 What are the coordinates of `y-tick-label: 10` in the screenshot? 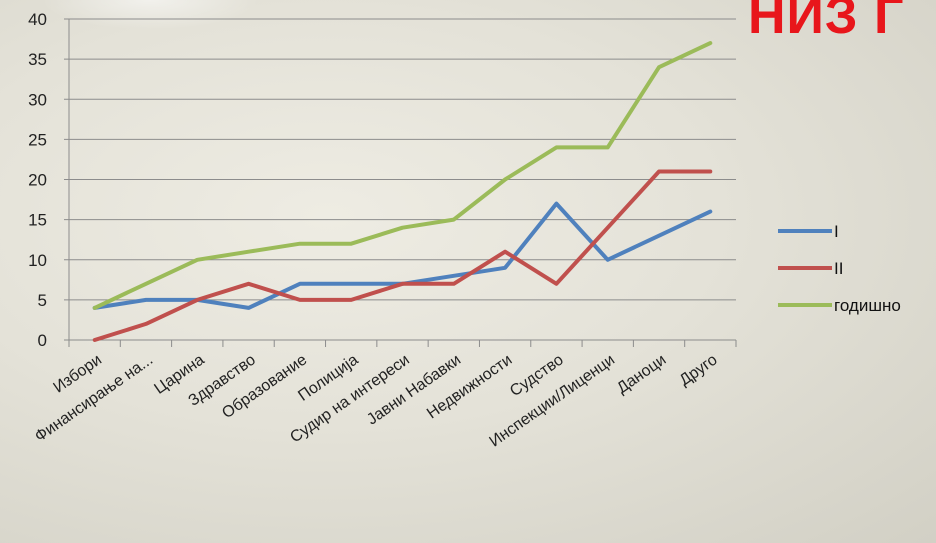 It's located at (37, 260).